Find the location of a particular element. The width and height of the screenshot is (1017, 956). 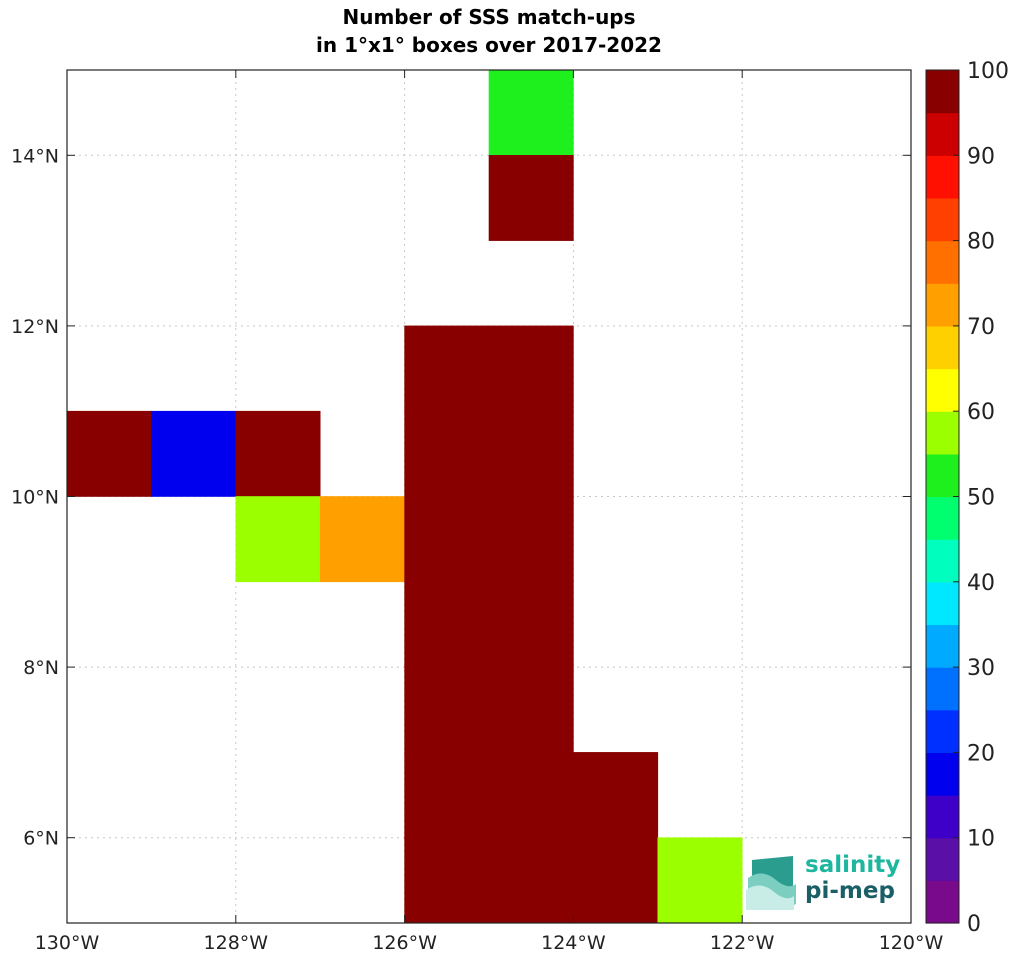

y-tick-label: 8°N is located at coordinates (41, 668).